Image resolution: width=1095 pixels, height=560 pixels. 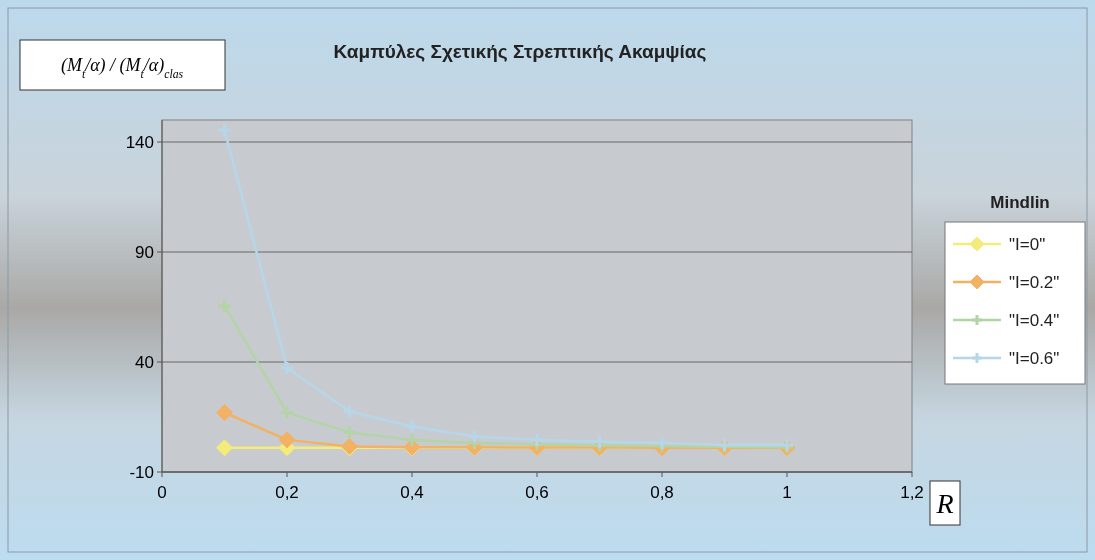 What do you see at coordinates (144, 252) in the screenshot?
I see `y-tick-label: 90` at bounding box center [144, 252].